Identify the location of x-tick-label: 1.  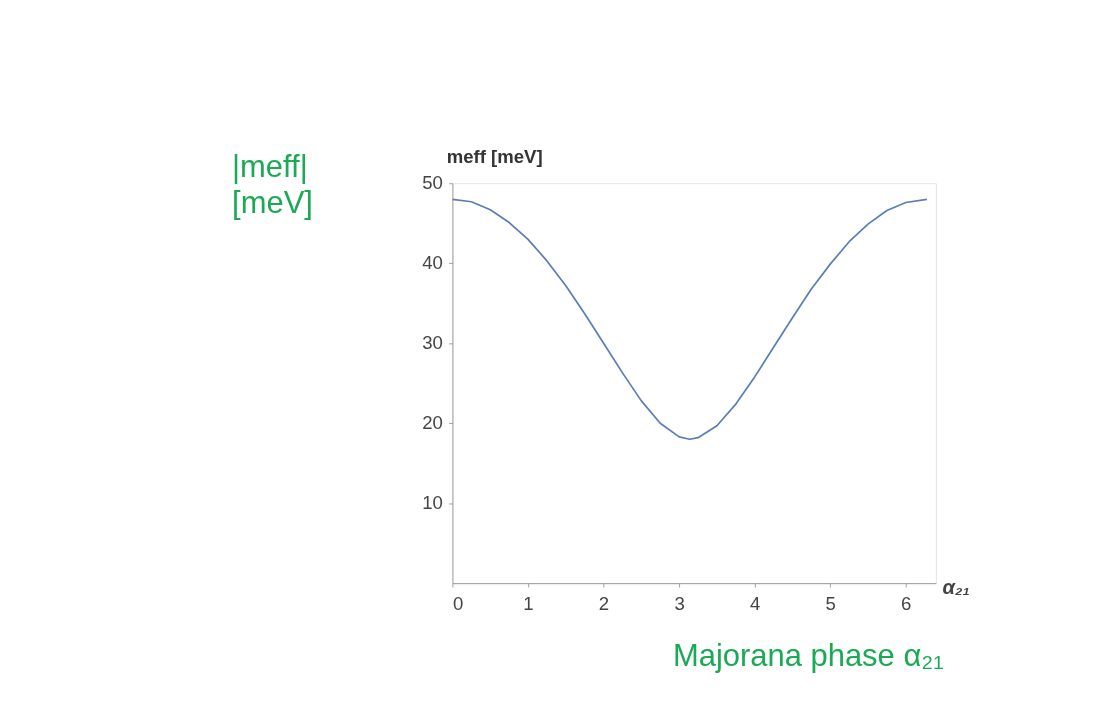
(528, 603).